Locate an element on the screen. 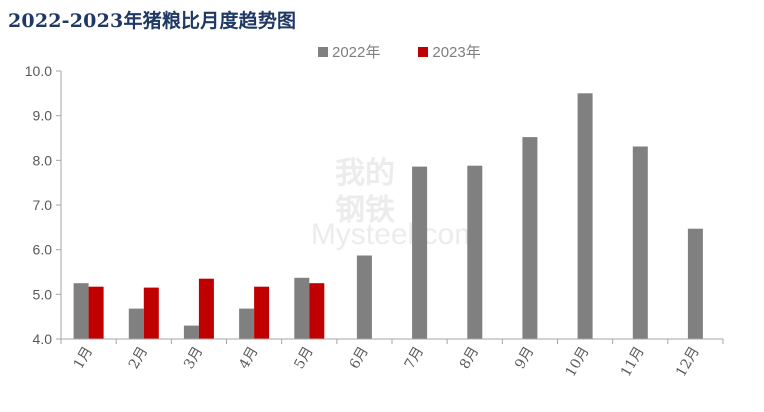 This screenshot has width=764, height=412. legend-label-2022: 2022年 is located at coordinates (356, 52).